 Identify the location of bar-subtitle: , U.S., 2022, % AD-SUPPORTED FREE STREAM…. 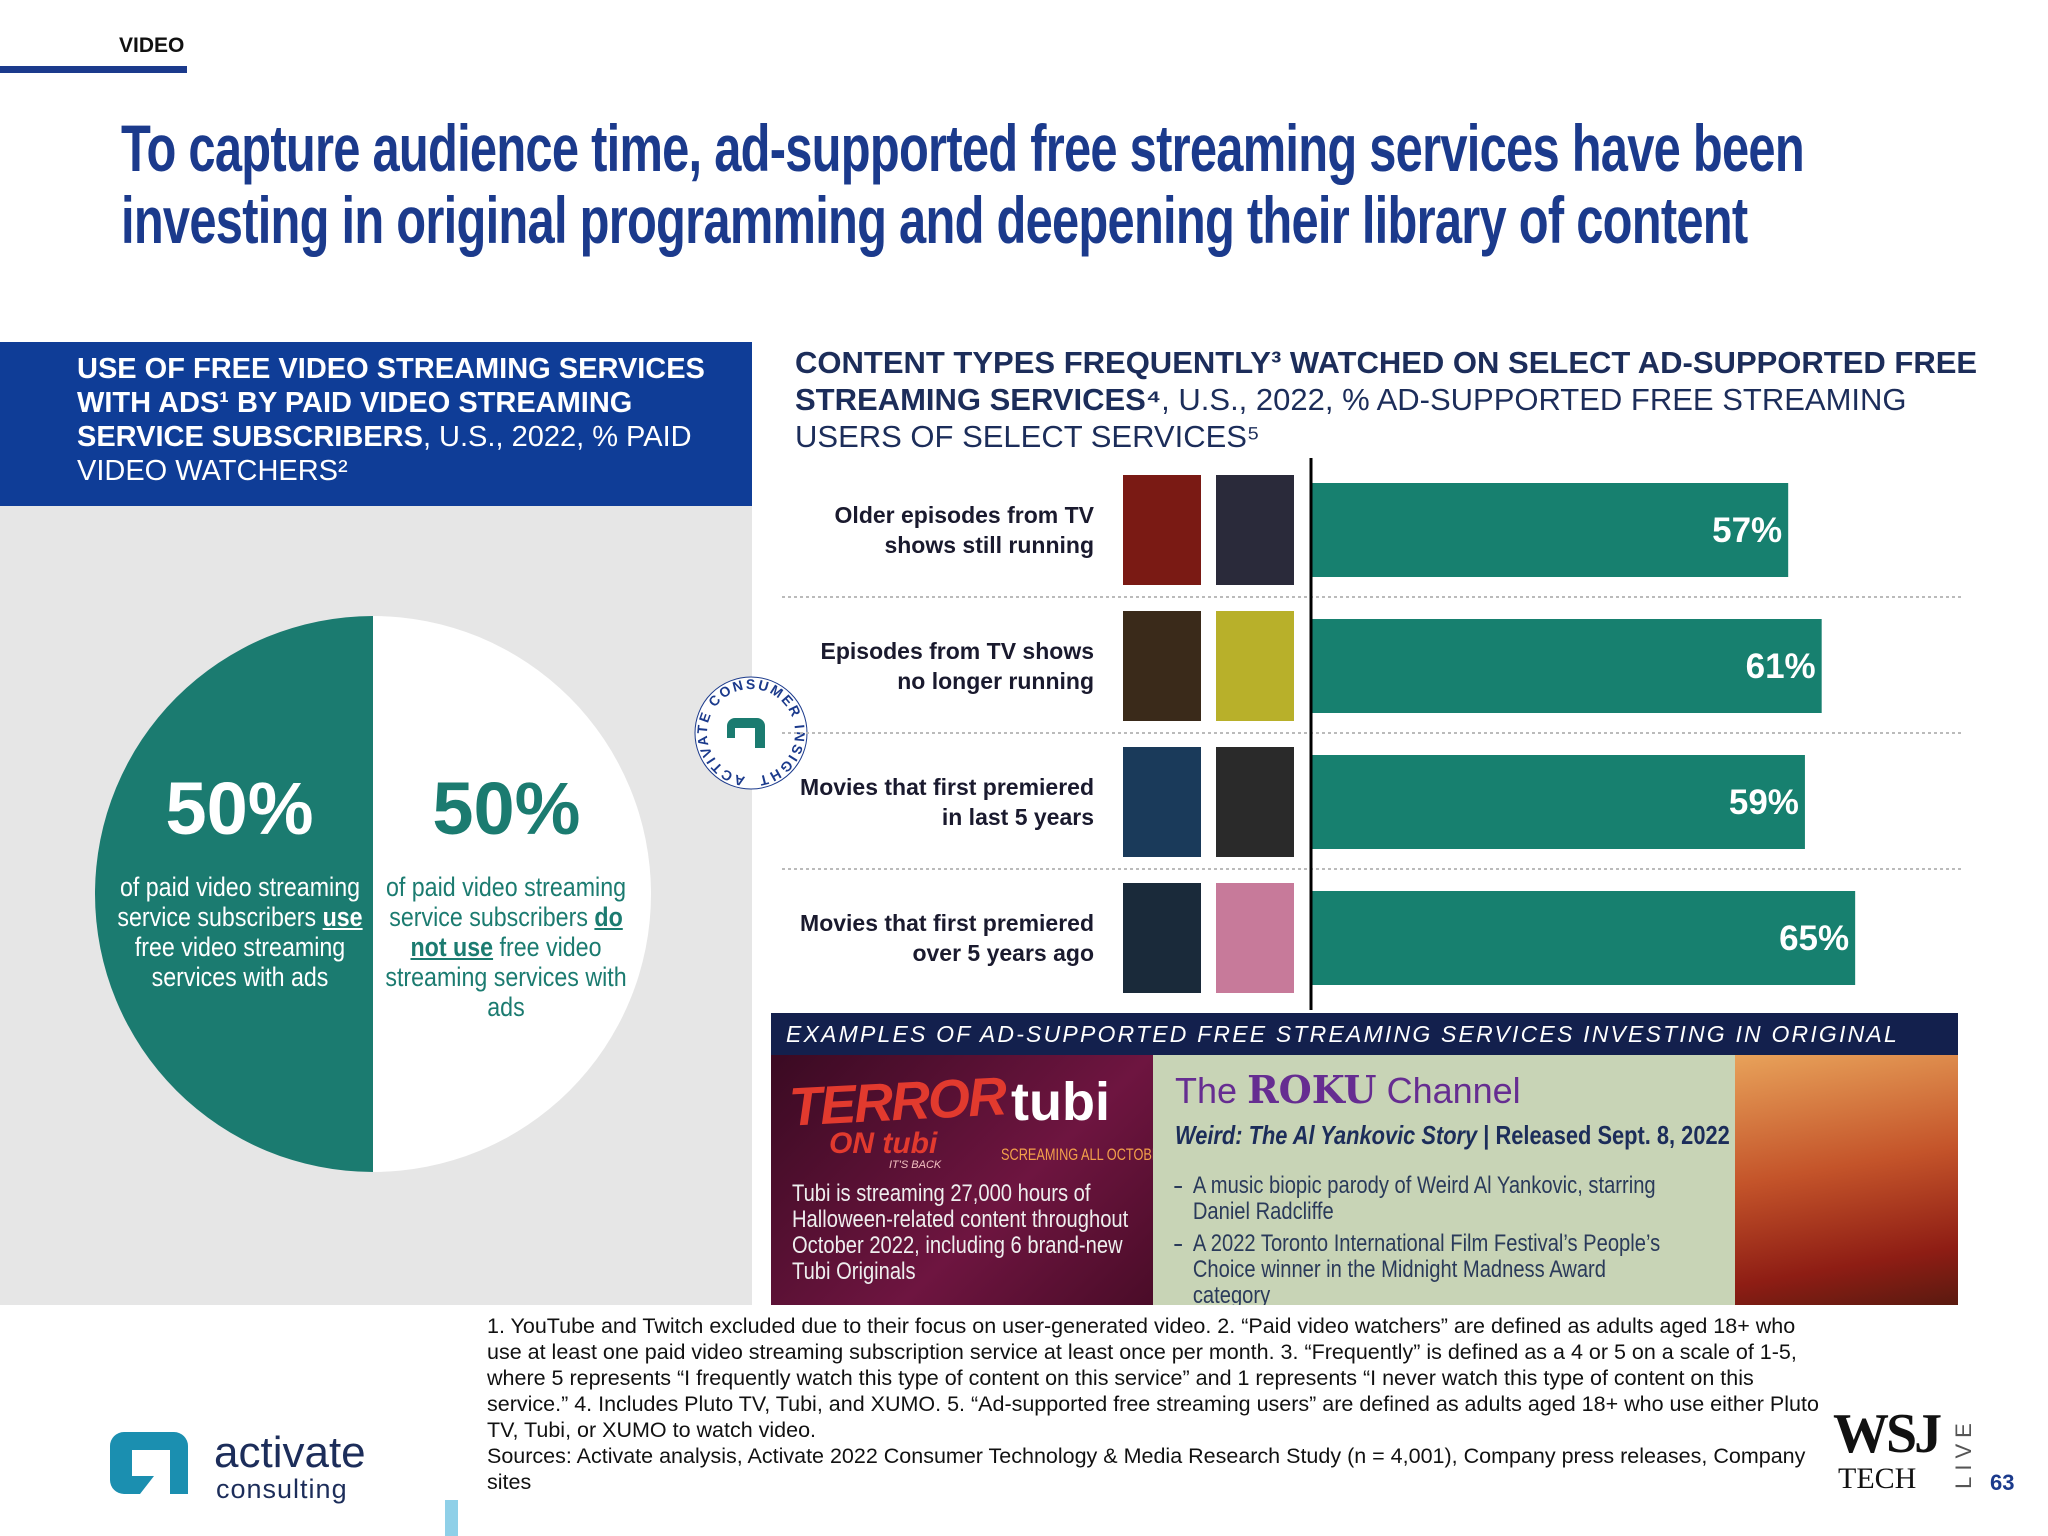
(1351, 418).